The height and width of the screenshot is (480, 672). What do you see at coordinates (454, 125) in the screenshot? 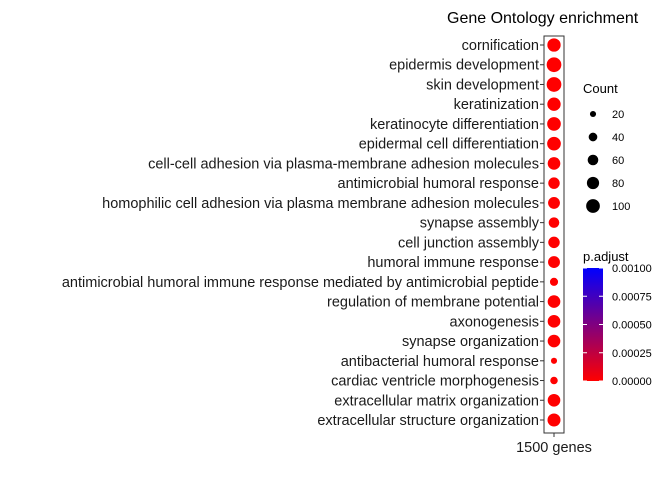
I see `term-label: keratinocyte differentiation` at bounding box center [454, 125].